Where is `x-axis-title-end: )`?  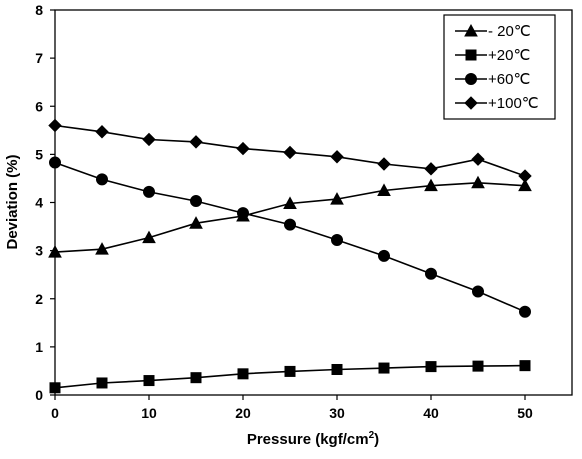
x-axis-title-end: ) is located at coordinates (376, 439).